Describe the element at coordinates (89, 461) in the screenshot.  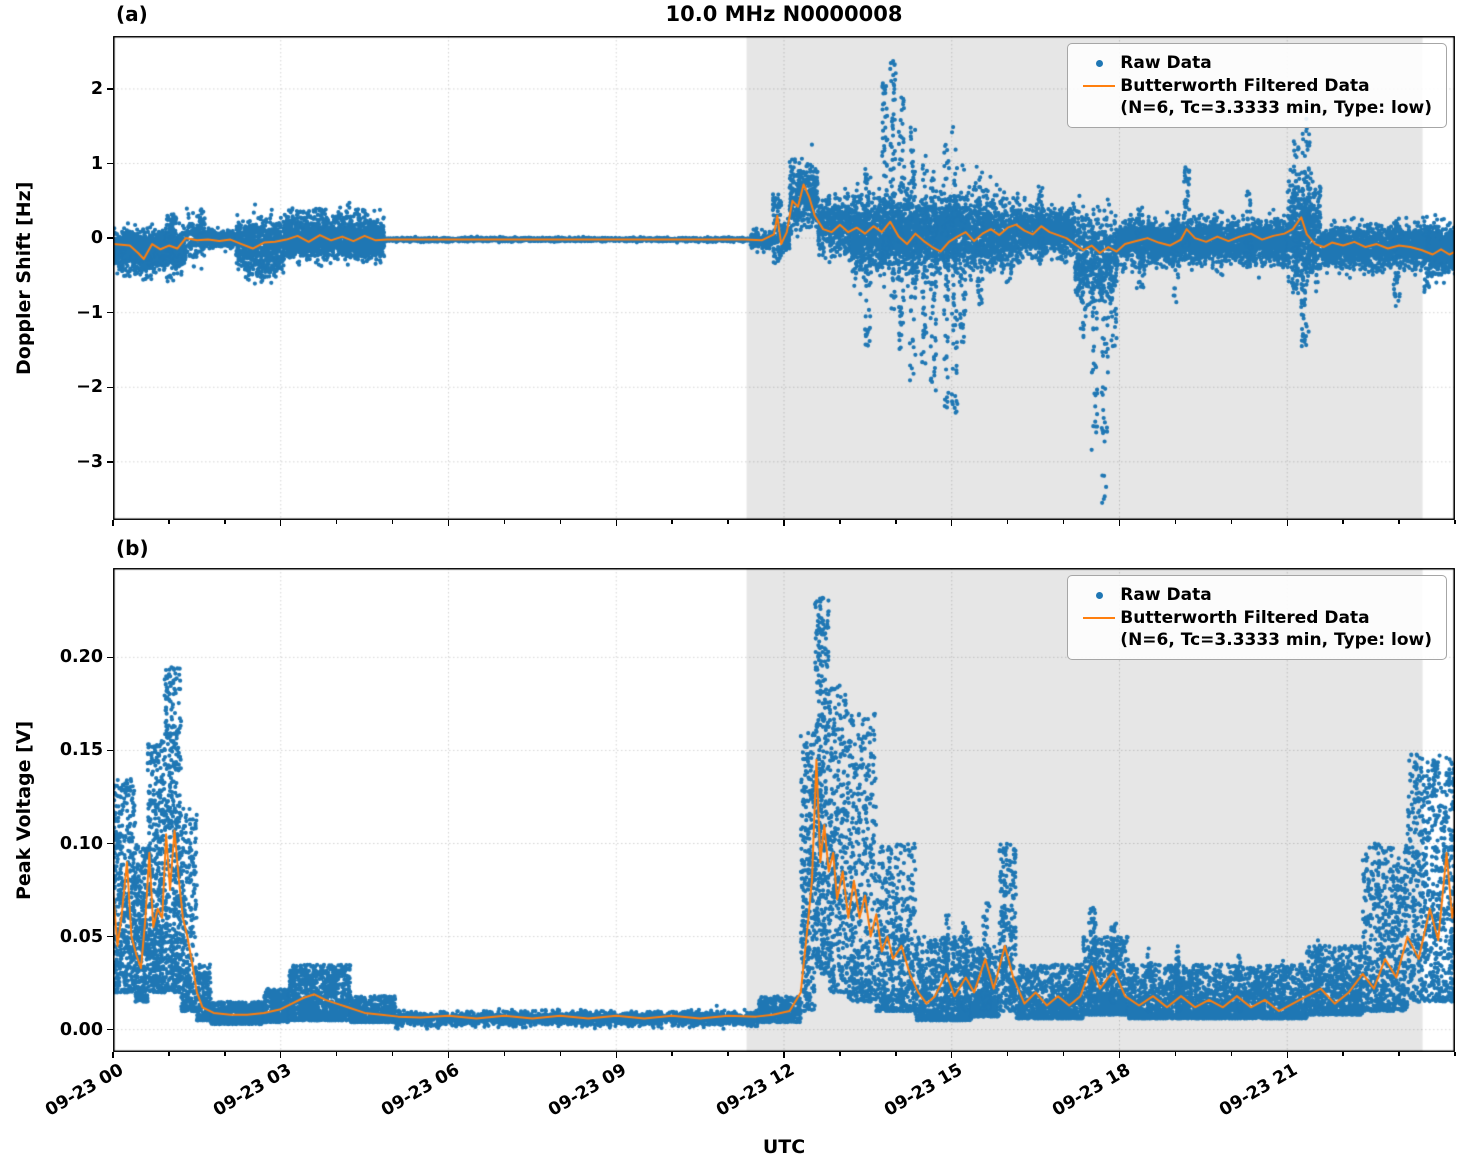
I see `y-tick-label: −3` at that location.